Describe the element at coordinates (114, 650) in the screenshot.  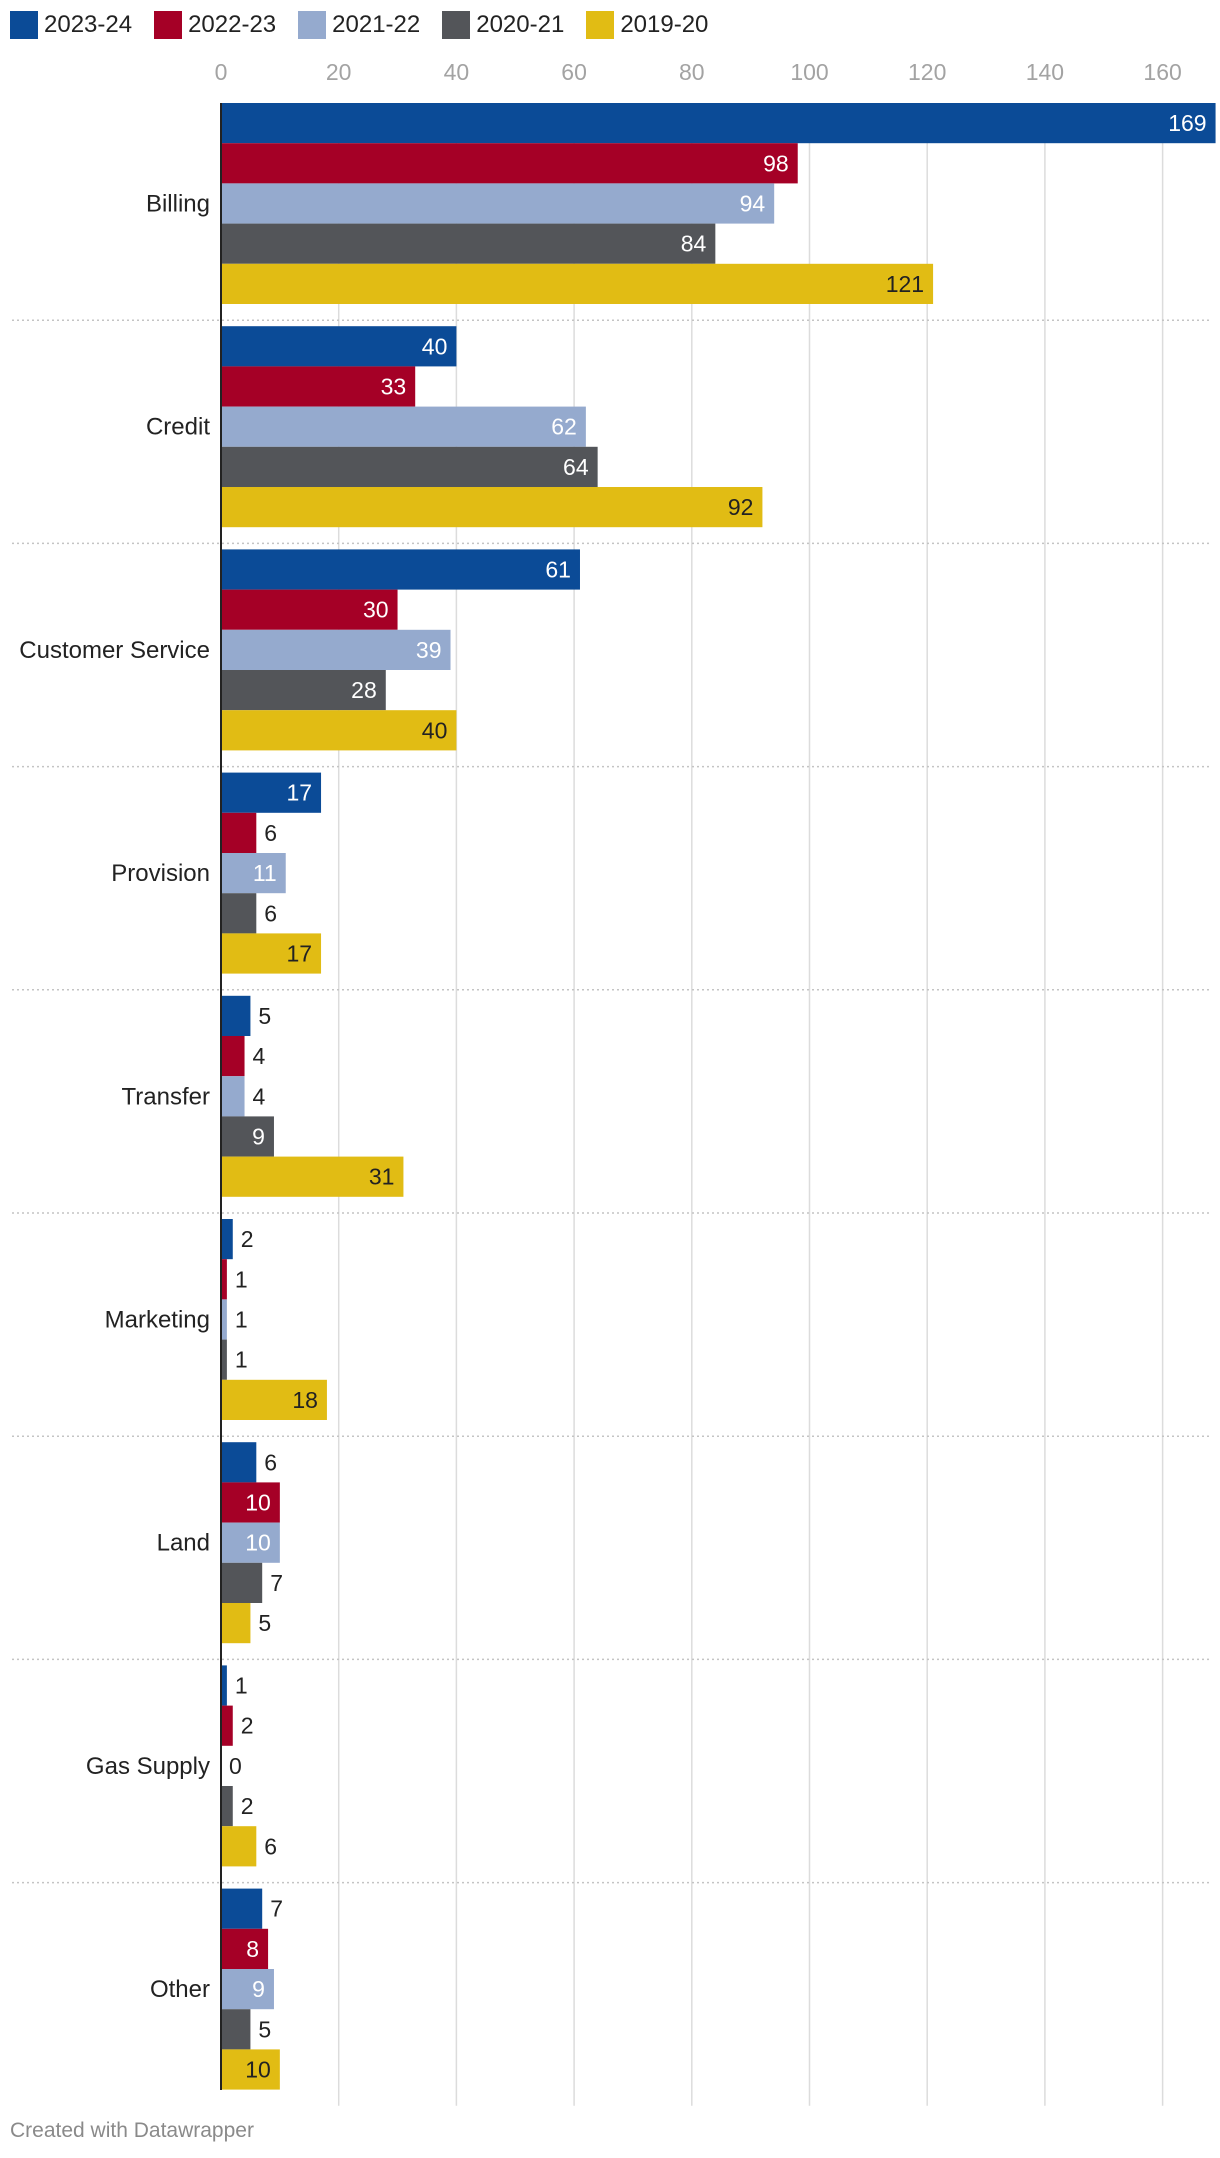
I see `category-label-customer-service: Customer Service` at that location.